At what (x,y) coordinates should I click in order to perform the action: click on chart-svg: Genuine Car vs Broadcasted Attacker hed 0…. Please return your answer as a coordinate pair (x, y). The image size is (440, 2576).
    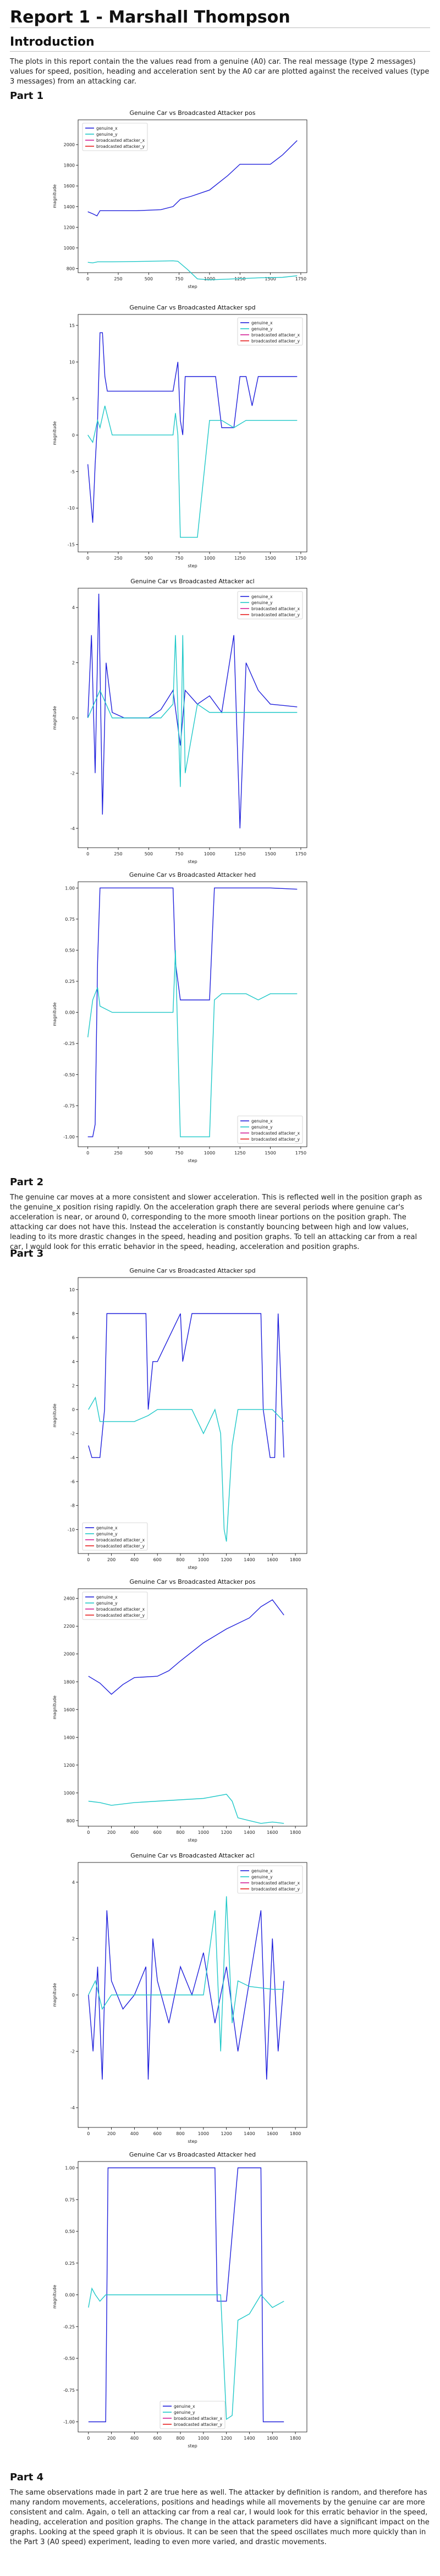
    Looking at the image, I should click on (180, 1017).